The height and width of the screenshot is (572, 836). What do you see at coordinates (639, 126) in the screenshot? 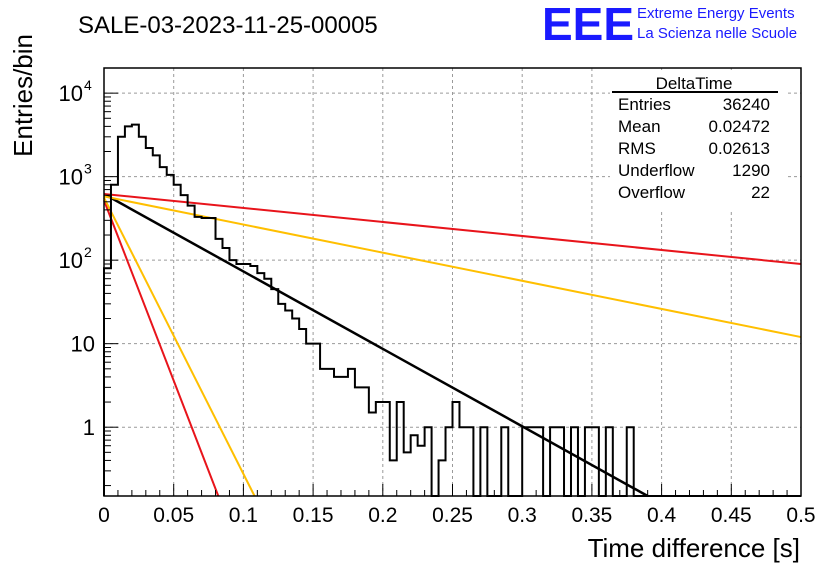
I see `stats-label: Mean` at bounding box center [639, 126].